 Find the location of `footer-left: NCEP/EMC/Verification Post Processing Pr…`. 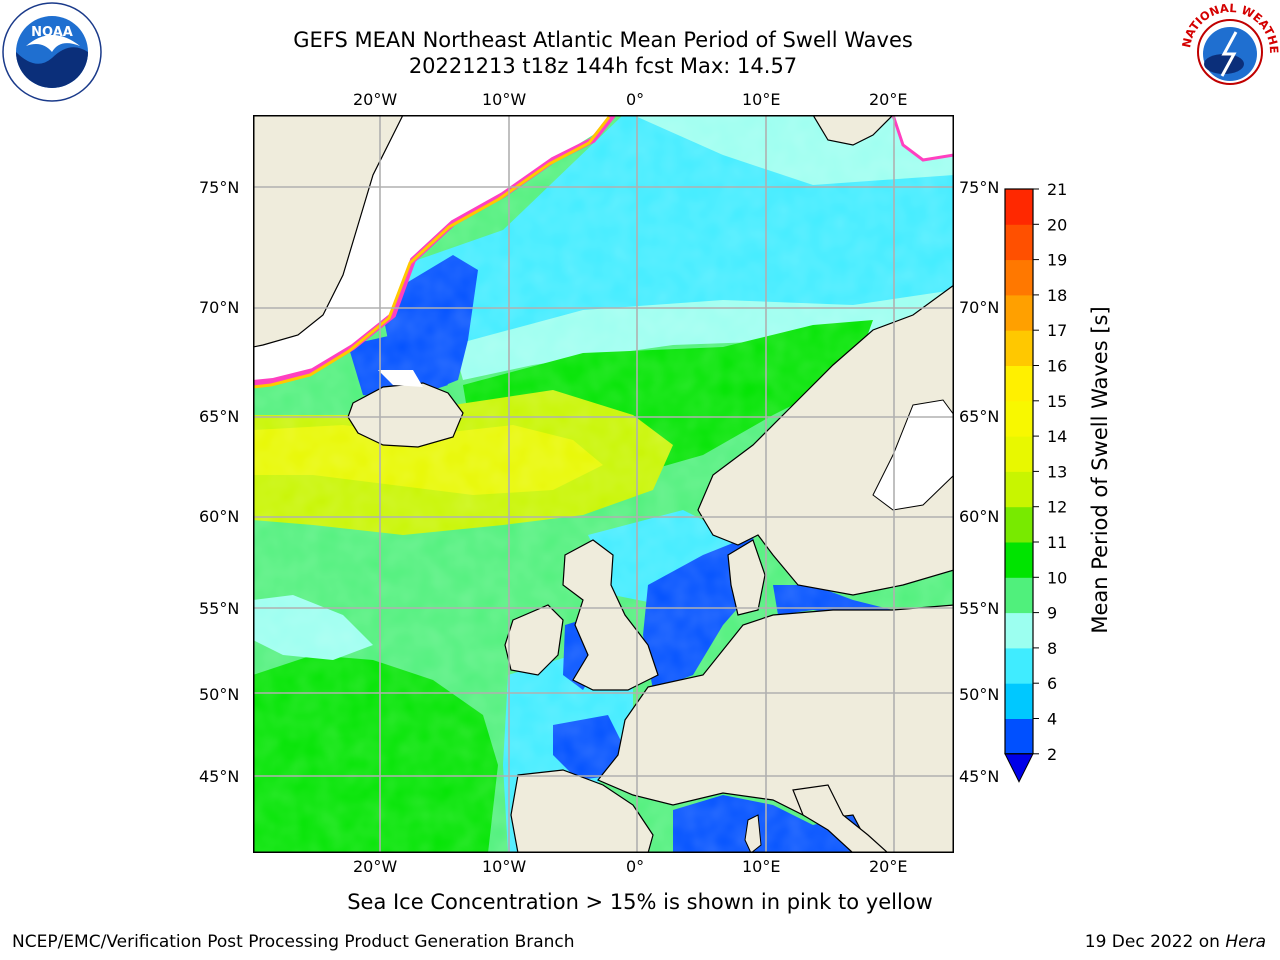

footer-left: NCEP/EMC/Verification Post Processing Pr… is located at coordinates (293, 942).